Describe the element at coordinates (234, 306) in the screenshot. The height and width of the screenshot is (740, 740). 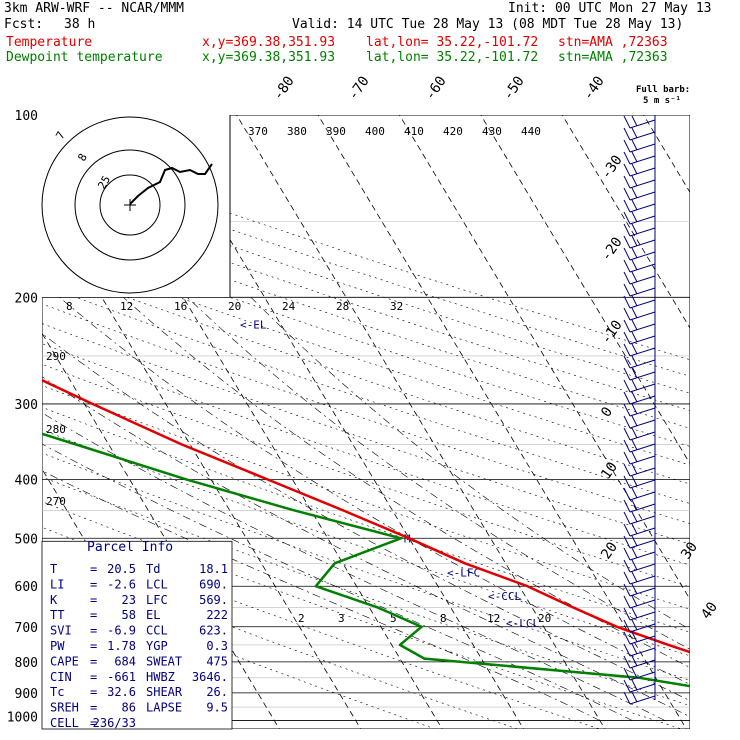
I see `hodo-speed-label: 20` at that location.